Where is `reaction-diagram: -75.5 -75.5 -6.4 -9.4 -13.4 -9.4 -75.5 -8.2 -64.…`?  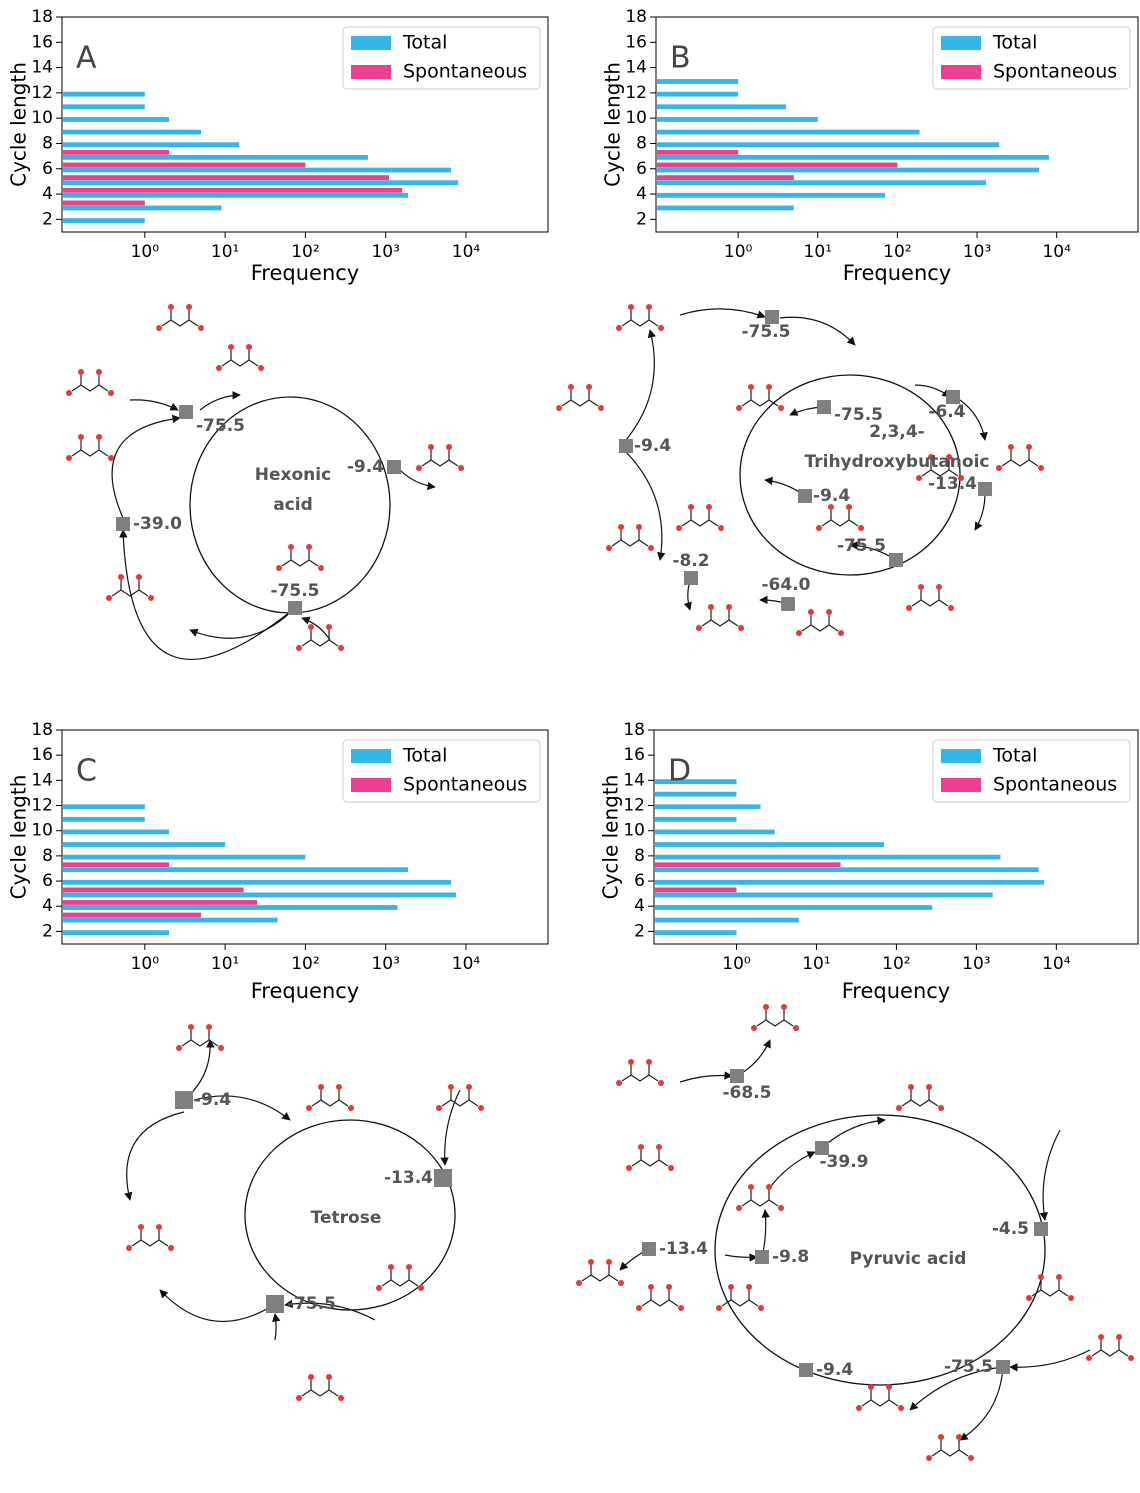
reaction-diagram: -75.5 -75.5 -6.4 -9.4 -13.4 -9.4 -75.5 -8.2 -64.… is located at coordinates (800, 470).